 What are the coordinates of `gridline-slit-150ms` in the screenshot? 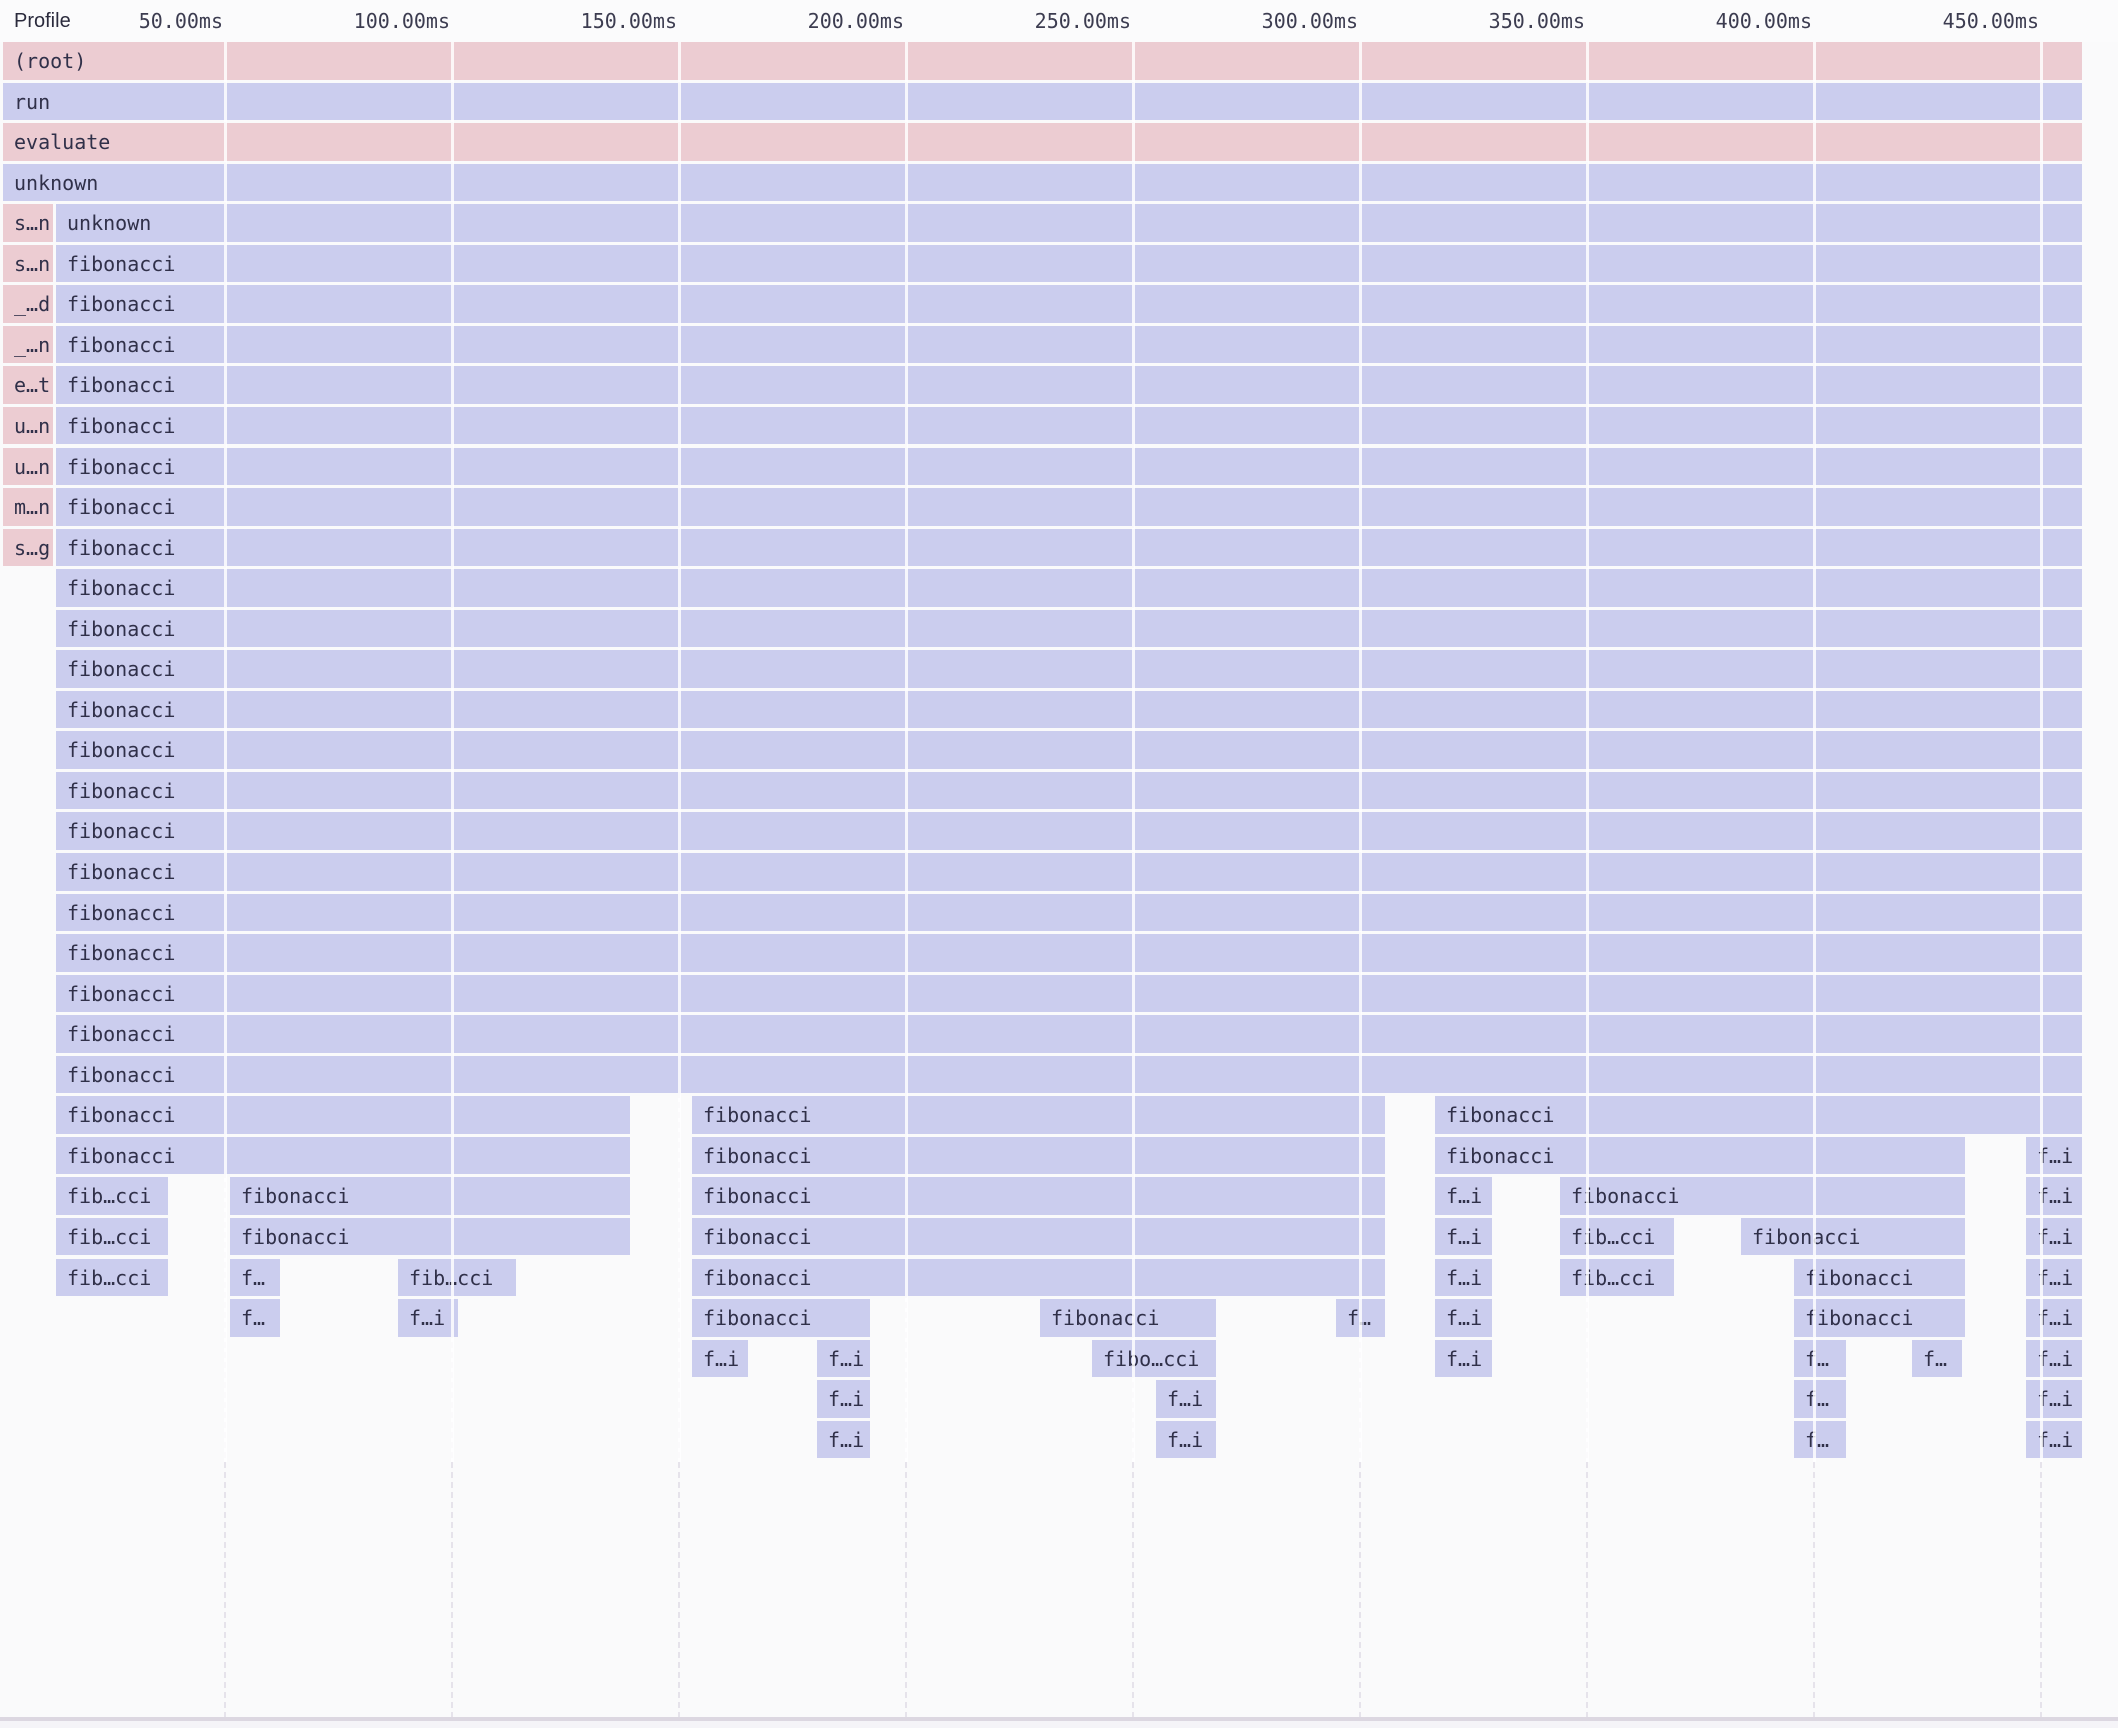 It's located at (679, 752).